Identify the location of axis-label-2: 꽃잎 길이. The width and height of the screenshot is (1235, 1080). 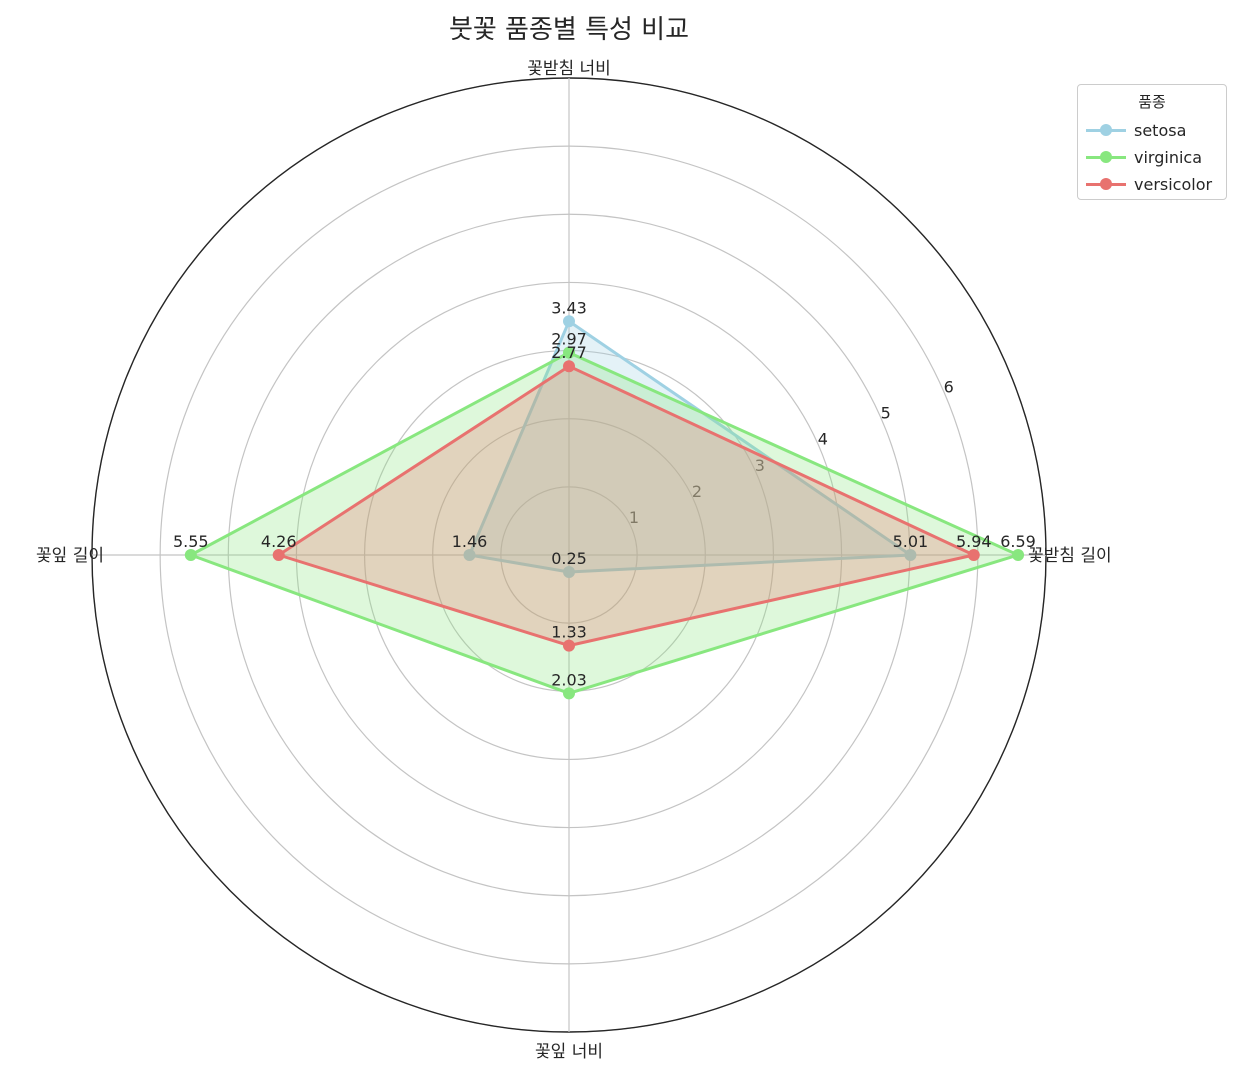
(70, 556).